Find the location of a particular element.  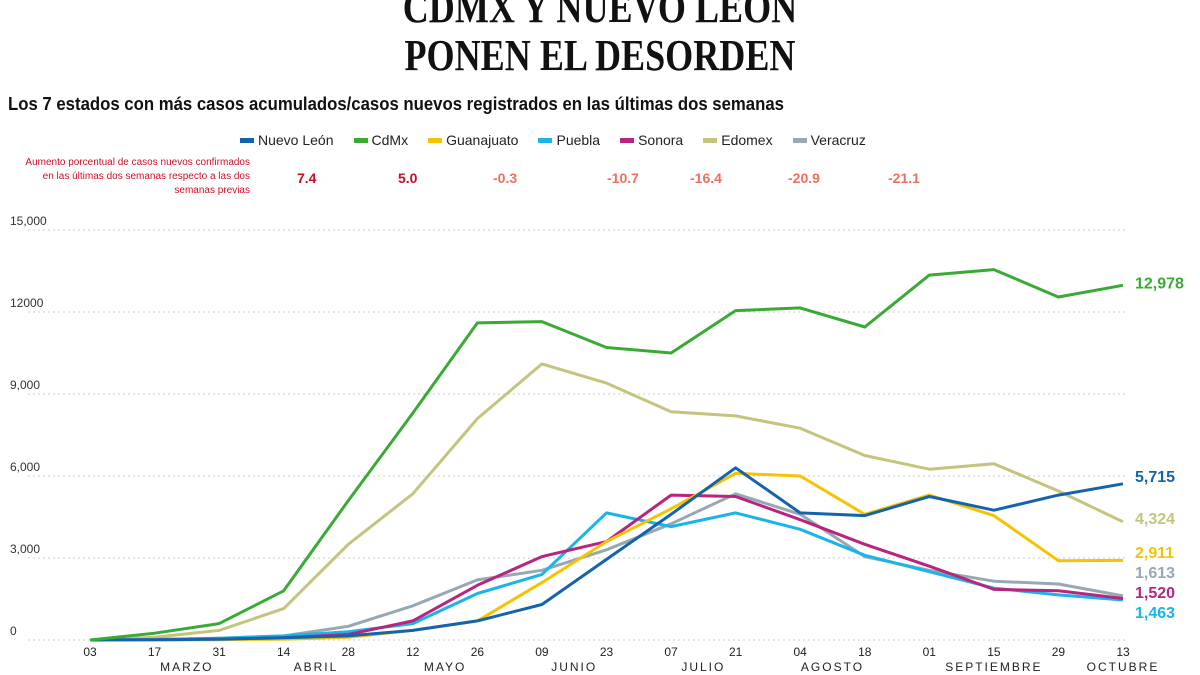

end-value-label: 1,463 is located at coordinates (1155, 613).